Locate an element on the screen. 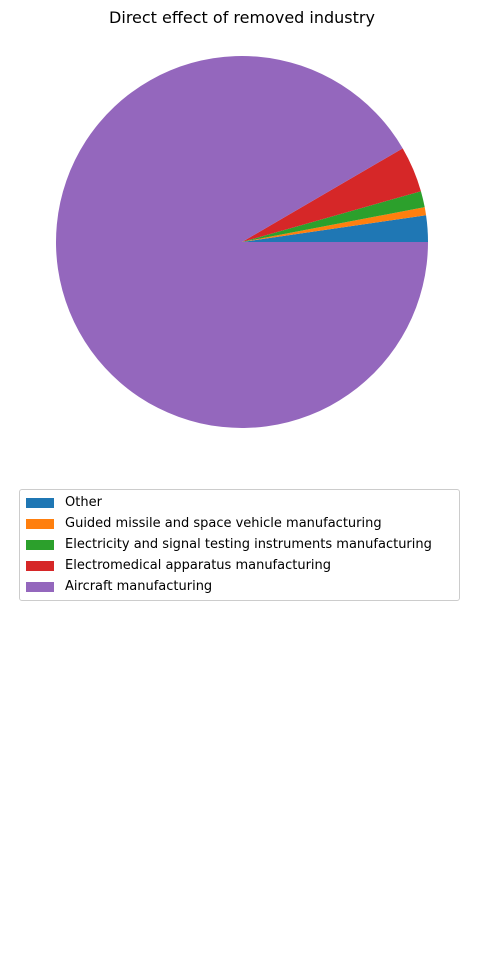  legend-item: Aircraft manufacturing is located at coordinates (239, 586).